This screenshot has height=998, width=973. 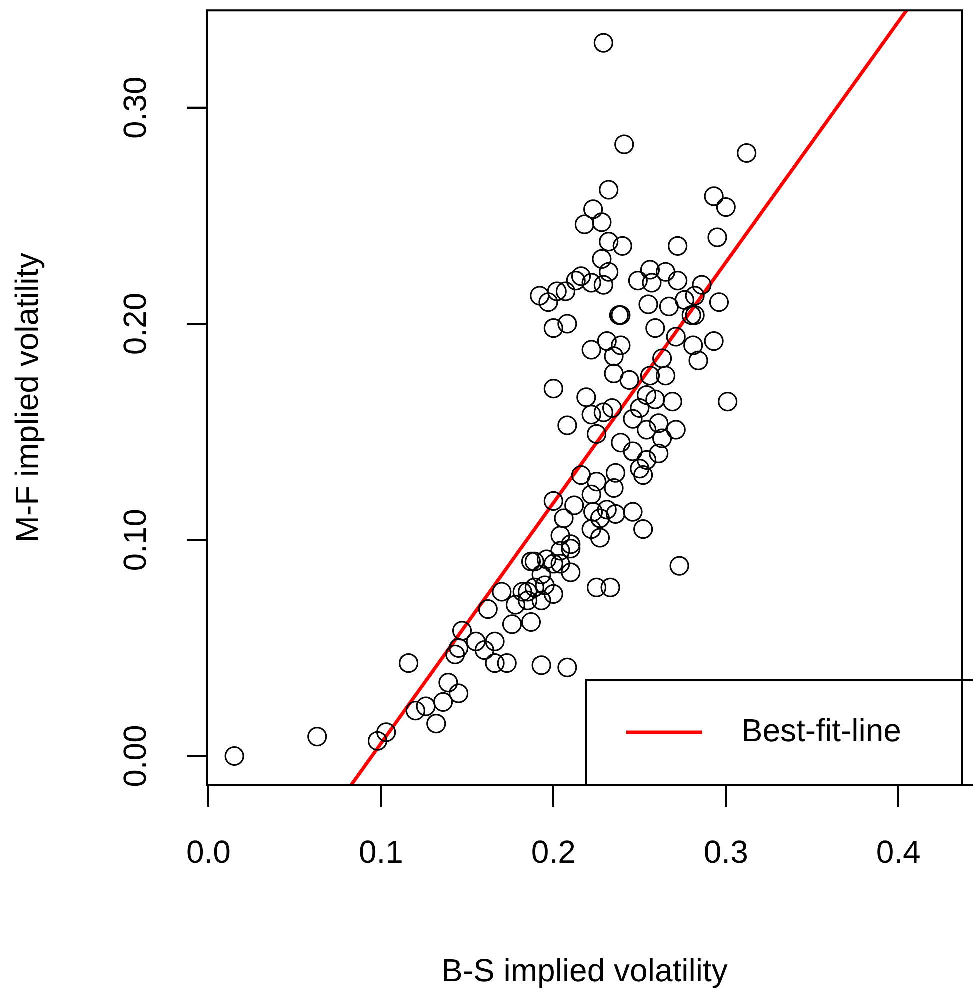 What do you see at coordinates (27, 397) in the screenshot?
I see `y-axis-title: M-F implied volatility` at bounding box center [27, 397].